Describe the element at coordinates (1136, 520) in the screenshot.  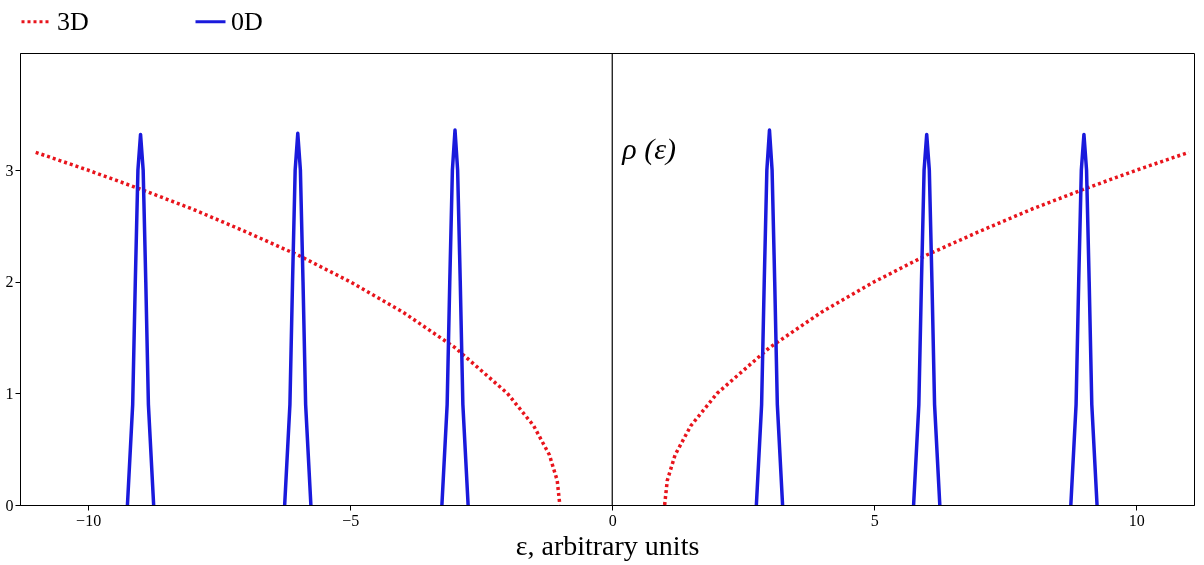
I see `x-tick-label: 10` at that location.